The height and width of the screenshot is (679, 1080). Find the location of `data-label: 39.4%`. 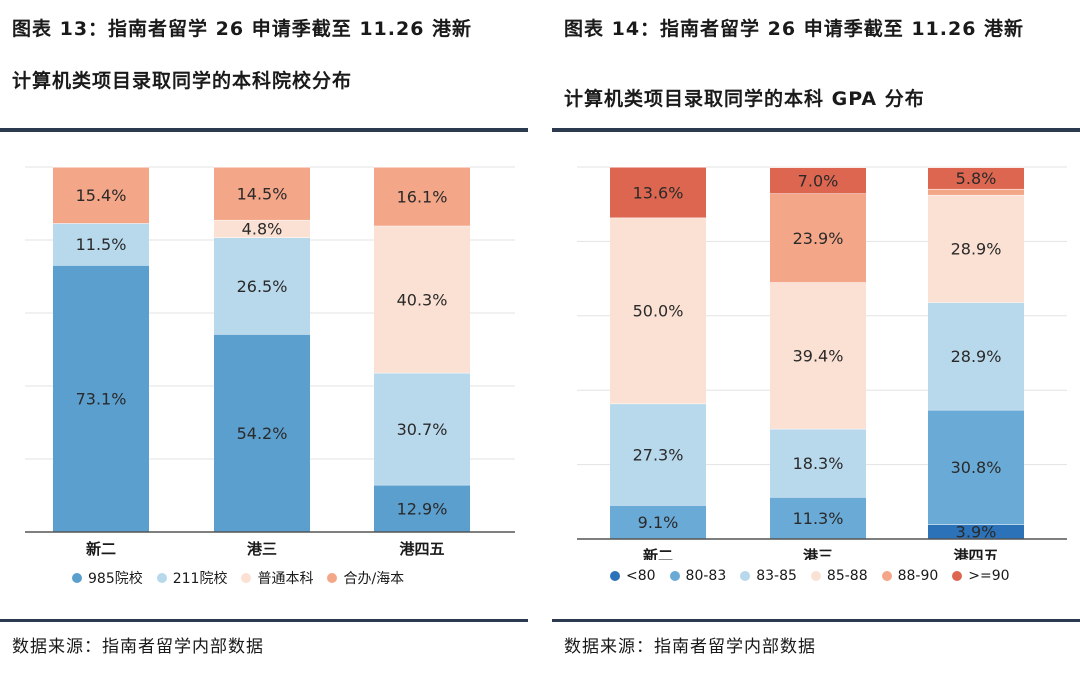

data-label: 39.4% is located at coordinates (818, 356).